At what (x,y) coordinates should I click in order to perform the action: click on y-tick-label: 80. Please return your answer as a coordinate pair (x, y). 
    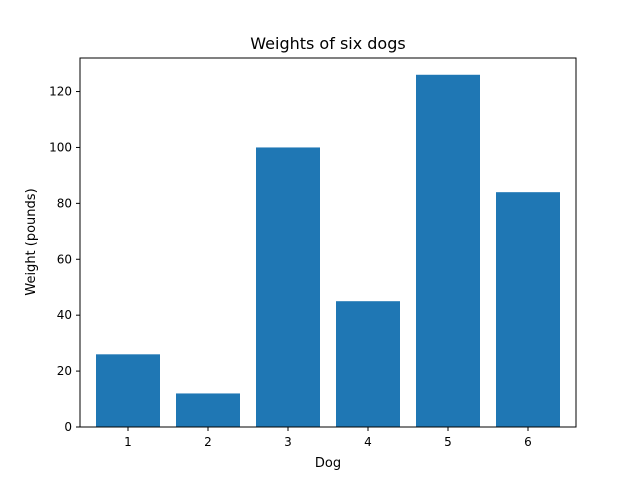
    Looking at the image, I should click on (64, 203).